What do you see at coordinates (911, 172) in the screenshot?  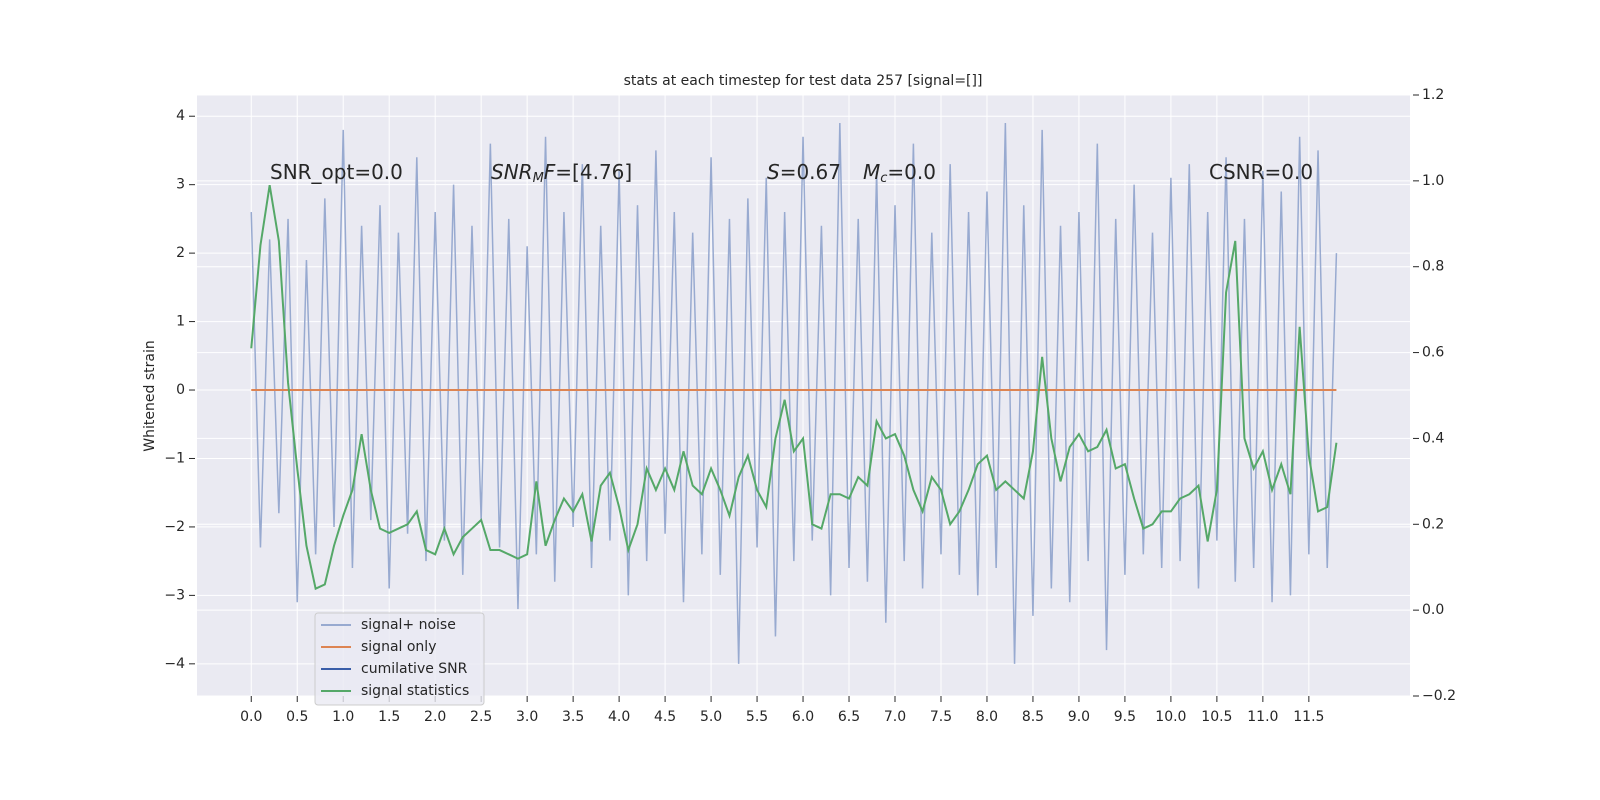 I see `annotation-part: =0.0` at bounding box center [911, 172].